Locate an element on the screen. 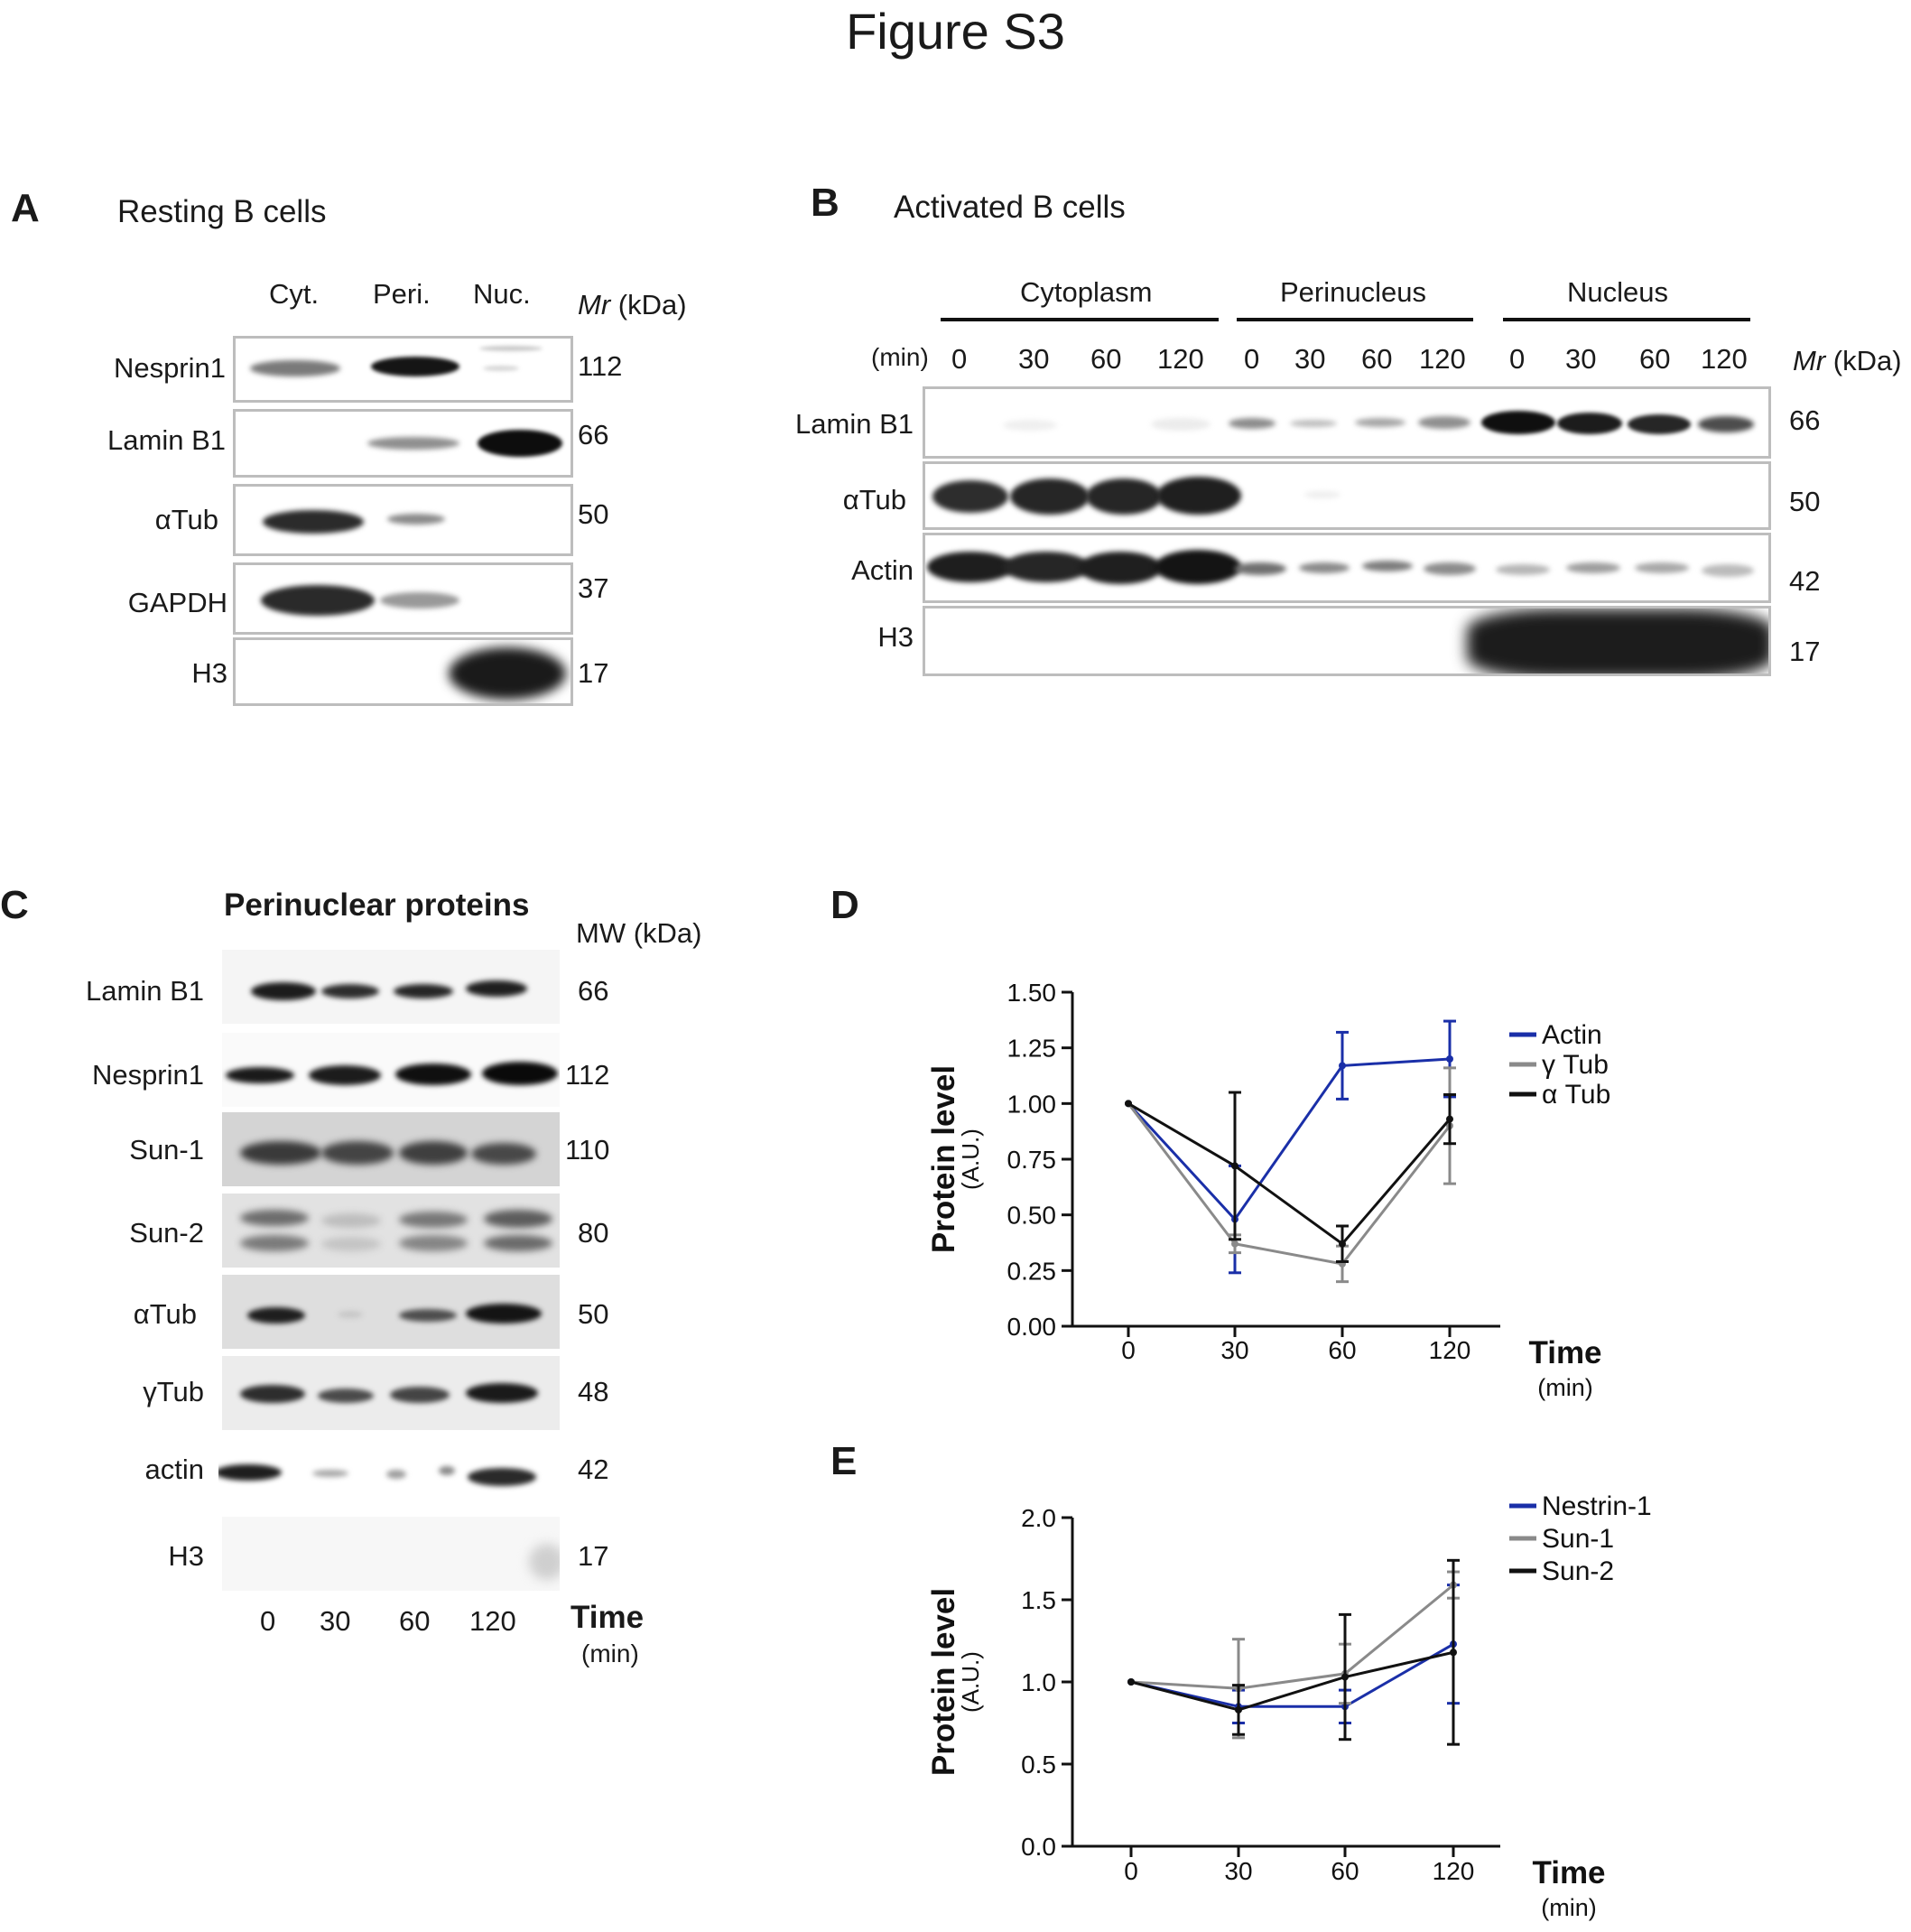 Image resolution: width=1911 pixels, height=1932 pixels. chart-e-legend-label: Sun-2 is located at coordinates (1578, 1571).